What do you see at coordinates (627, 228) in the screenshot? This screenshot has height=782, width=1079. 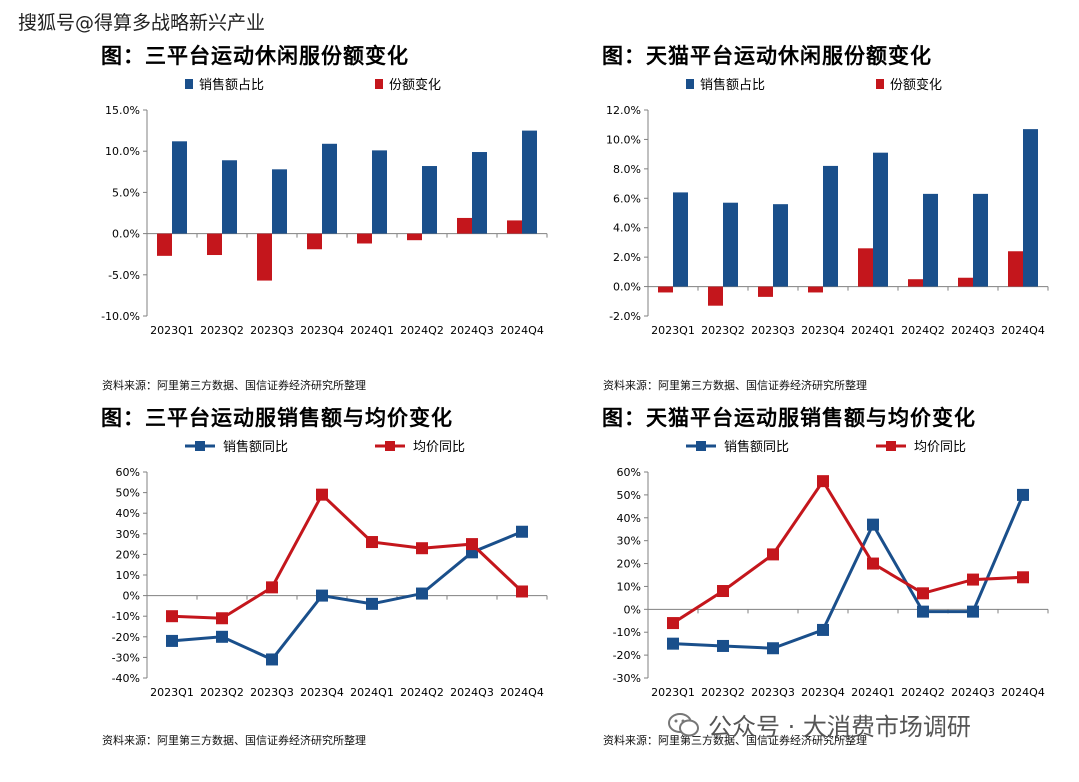 I see `y-tick-label: 4.0%` at bounding box center [627, 228].